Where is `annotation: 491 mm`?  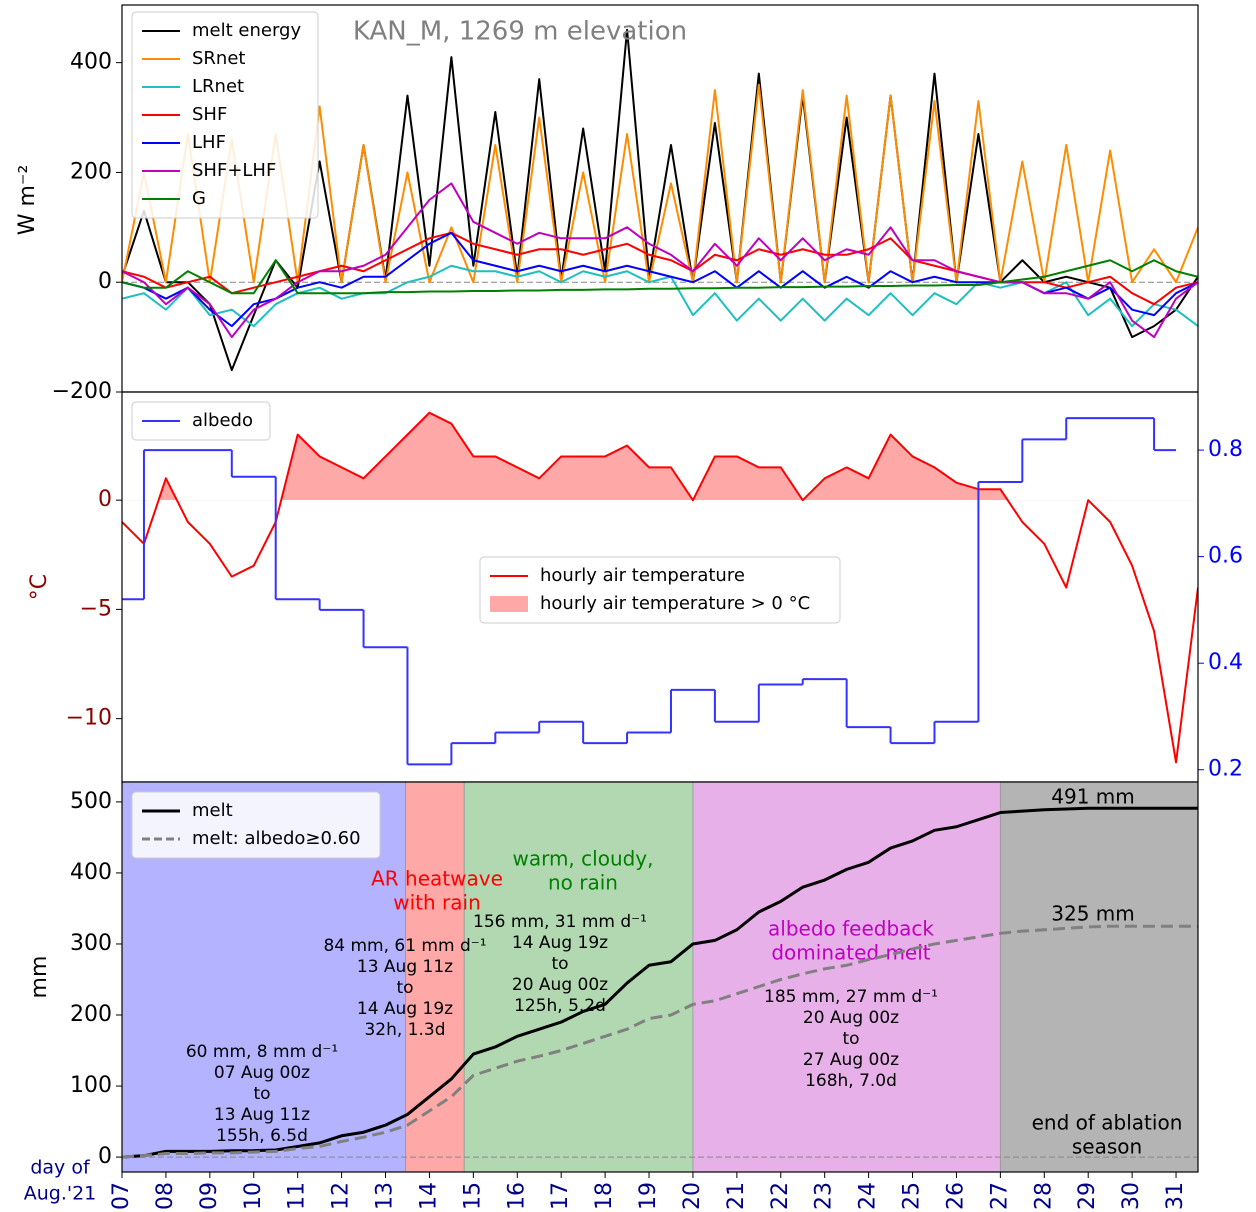
annotation: 491 mm is located at coordinates (1093, 797).